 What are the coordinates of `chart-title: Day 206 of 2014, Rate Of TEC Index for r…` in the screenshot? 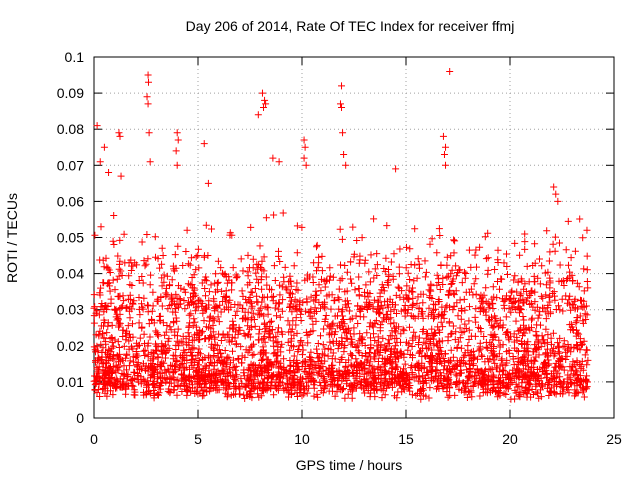 It's located at (350, 26).